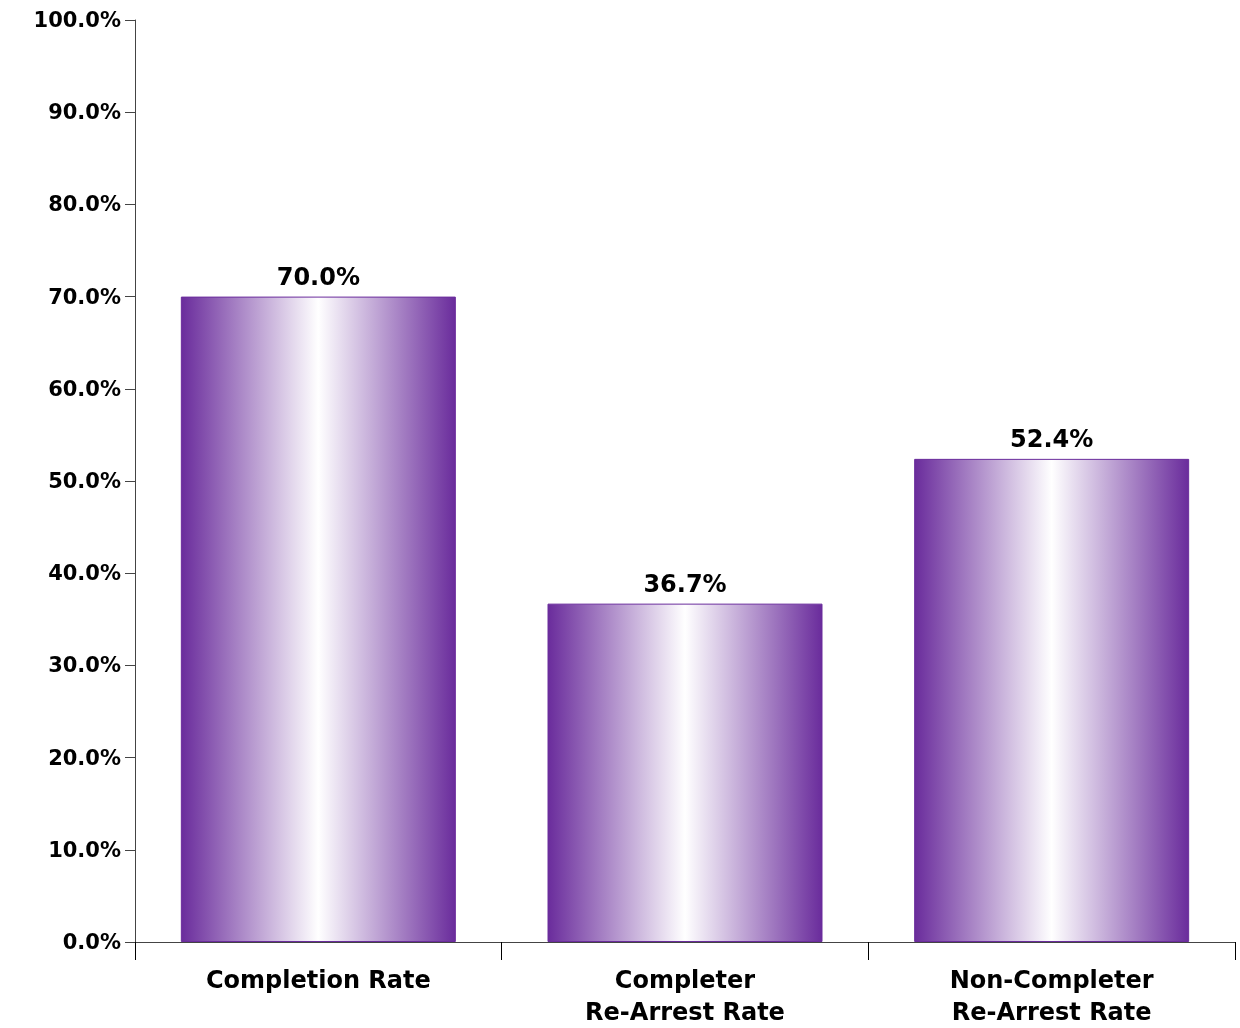  I want to click on x-tick-label: Non-Completer Re-Arrest Rate, so click(1051, 996).